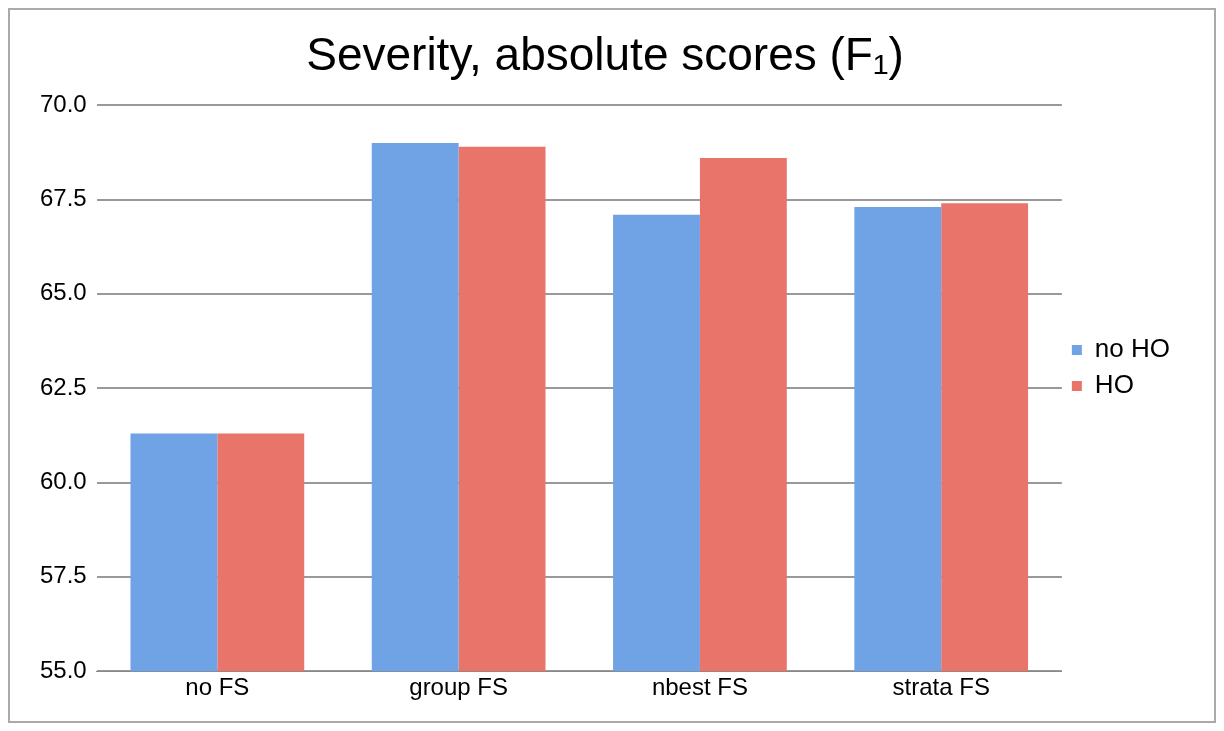 The height and width of the screenshot is (731, 1224). Describe the element at coordinates (63, 481) in the screenshot. I see `y-tick-label: 60.0` at that location.